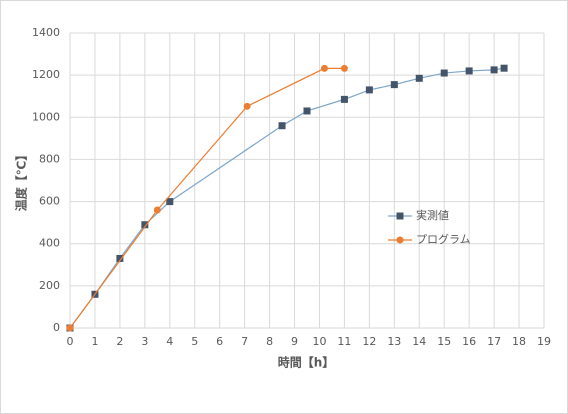 Image resolution: width=568 pixels, height=414 pixels. I want to click on x-tick-label: 3, so click(144, 341).